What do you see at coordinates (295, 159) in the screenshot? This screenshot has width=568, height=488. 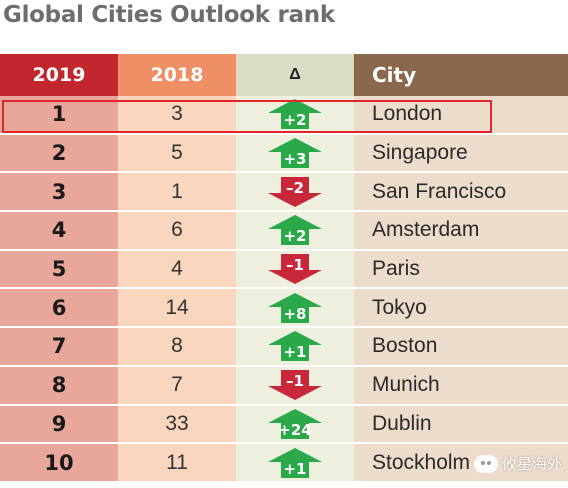 I see `delta-label: +3` at bounding box center [295, 159].